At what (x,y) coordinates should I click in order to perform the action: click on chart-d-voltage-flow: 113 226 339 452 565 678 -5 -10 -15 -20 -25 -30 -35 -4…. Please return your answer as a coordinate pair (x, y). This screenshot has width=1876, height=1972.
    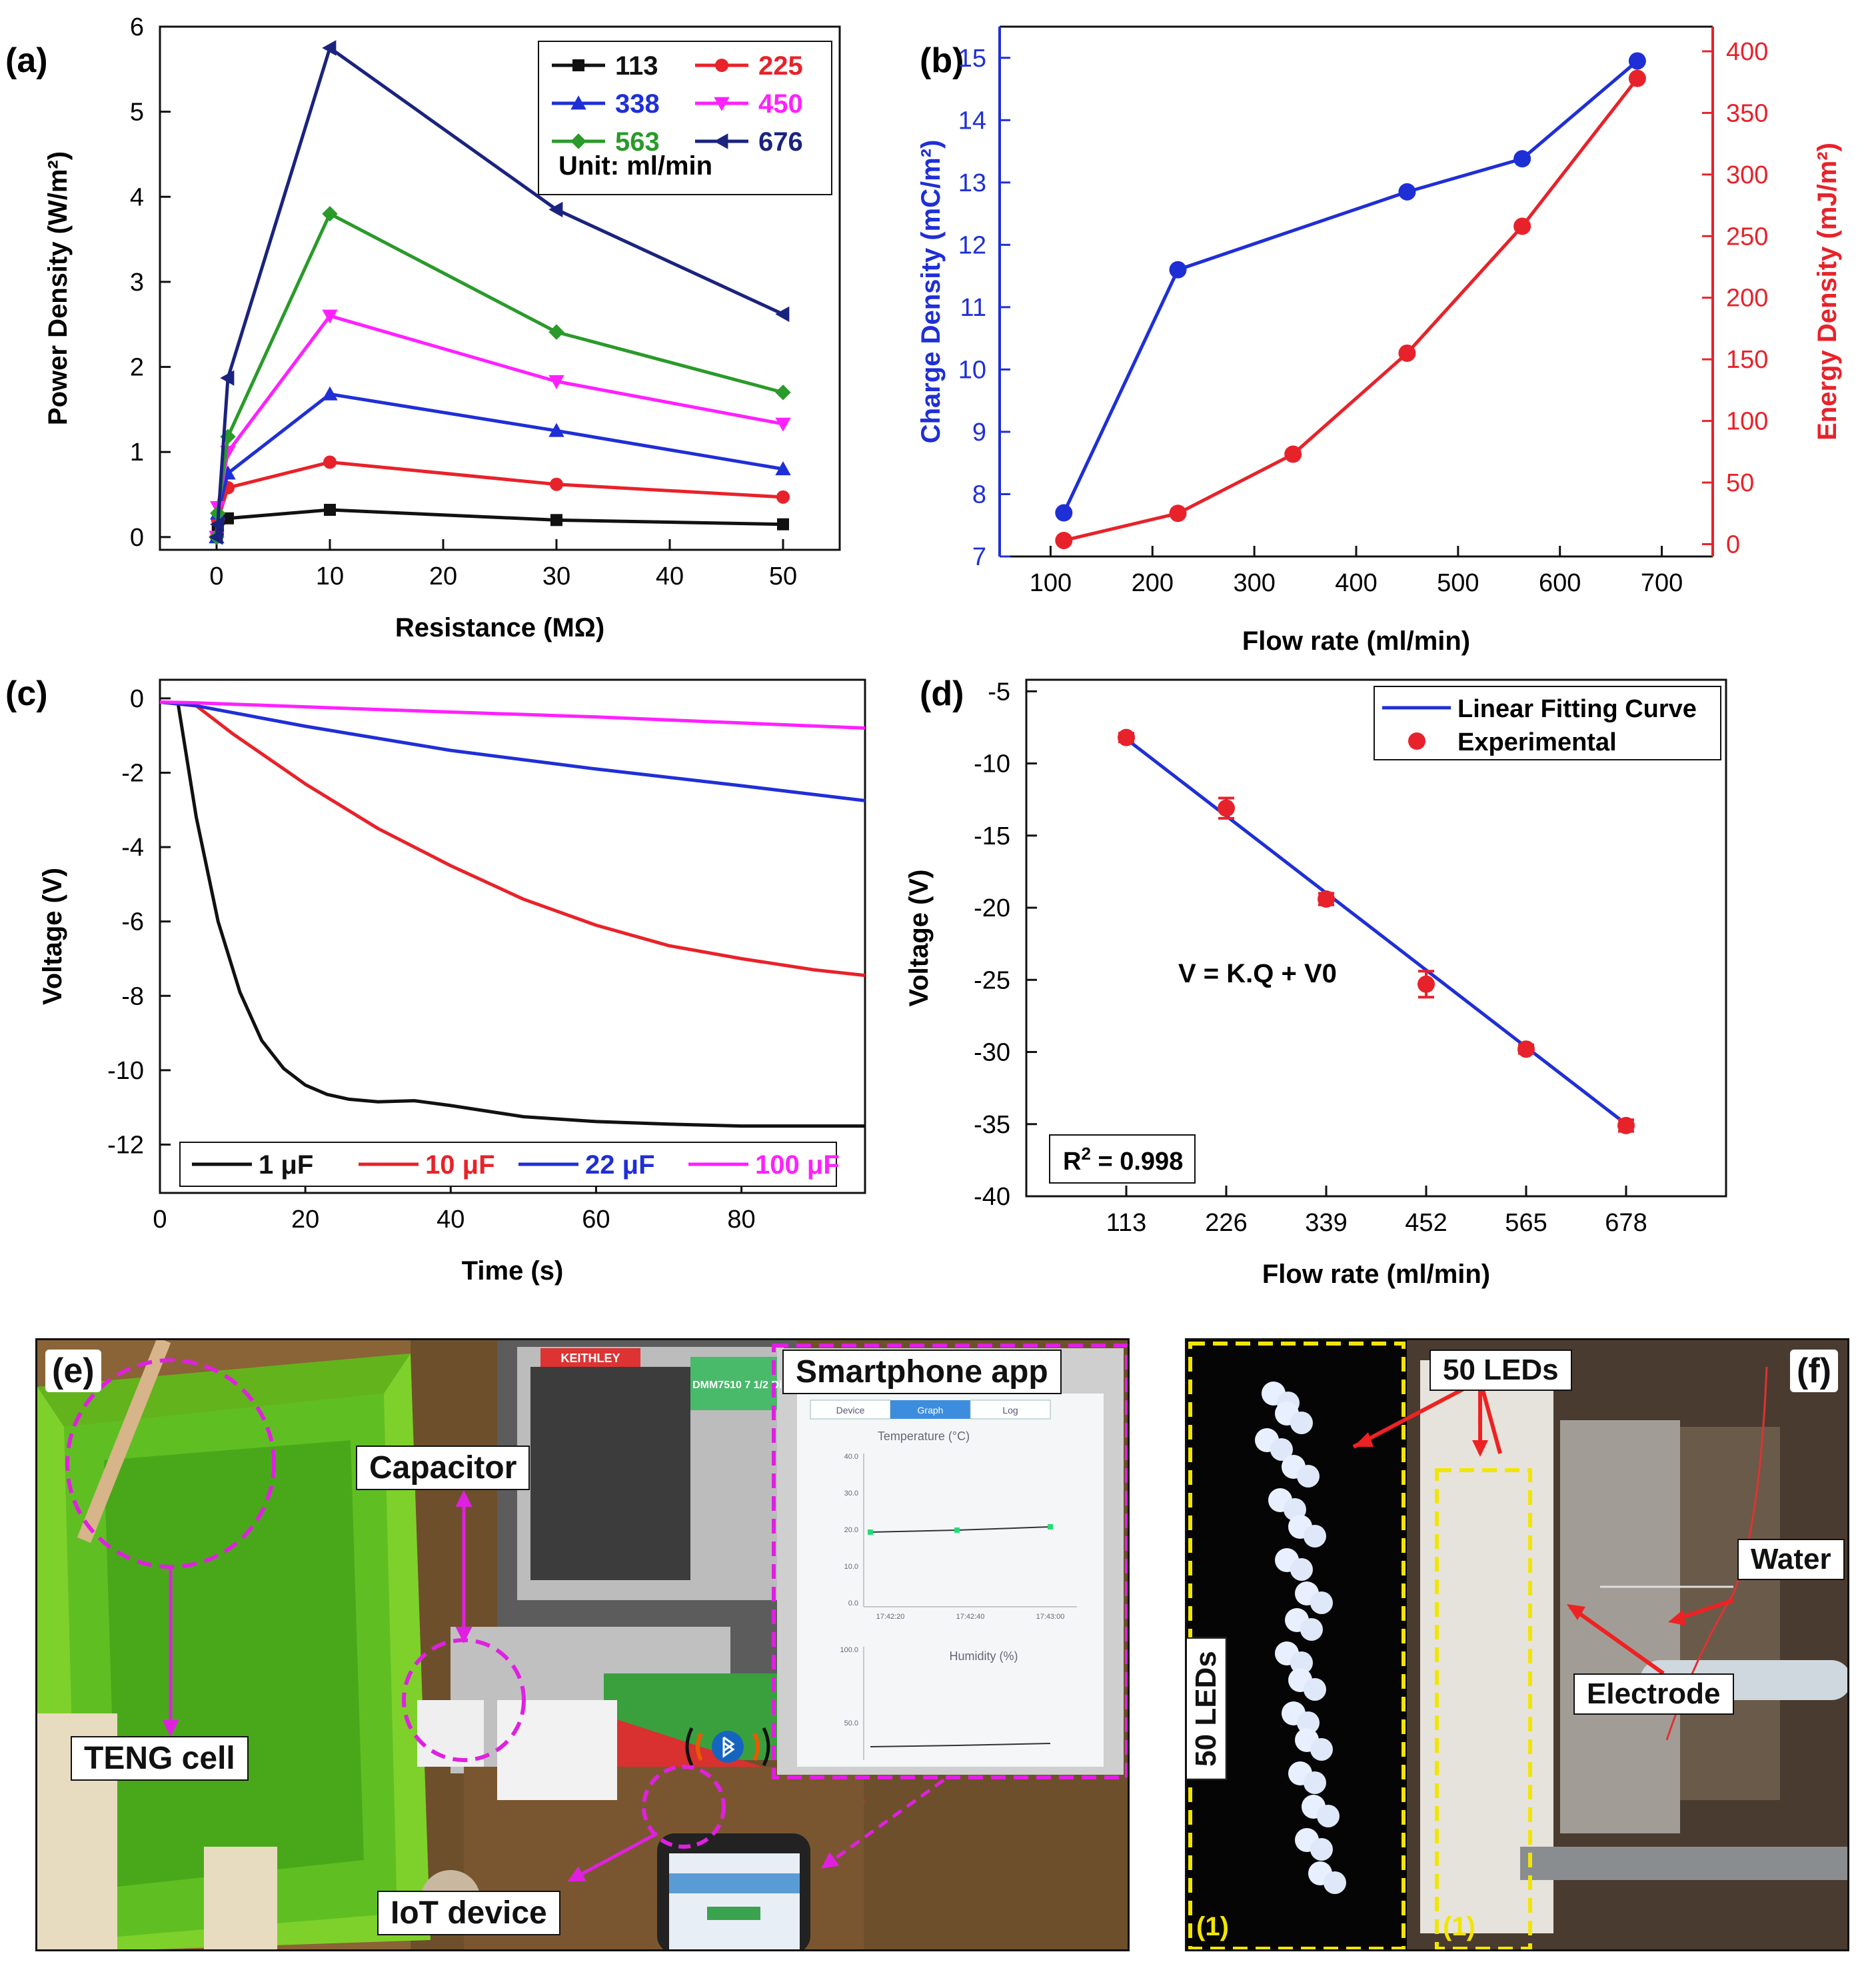
    Looking at the image, I should click on (1316, 983).